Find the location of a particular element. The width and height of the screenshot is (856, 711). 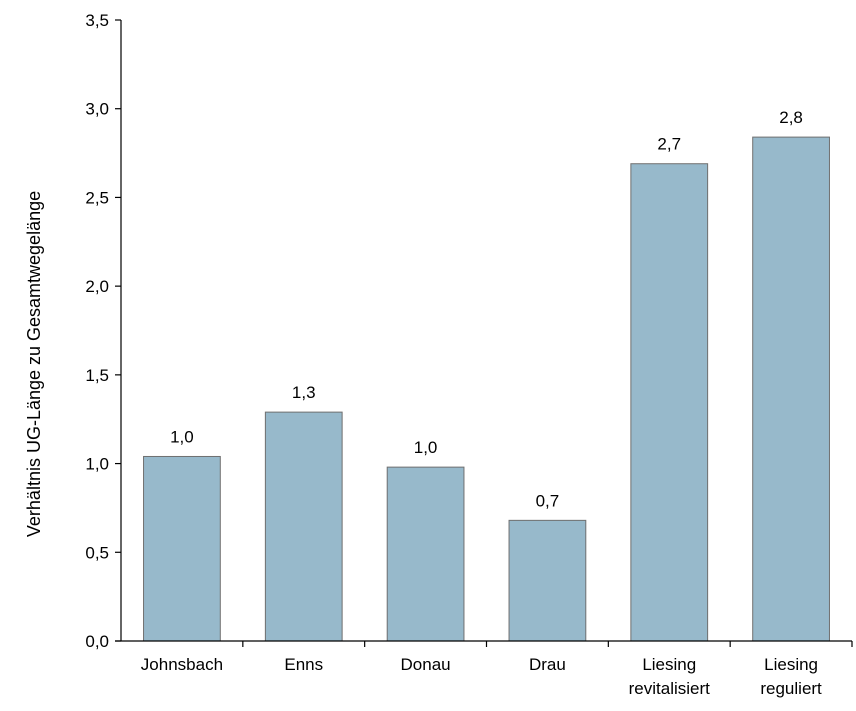

x-category-label-line: Donau is located at coordinates (426, 664).